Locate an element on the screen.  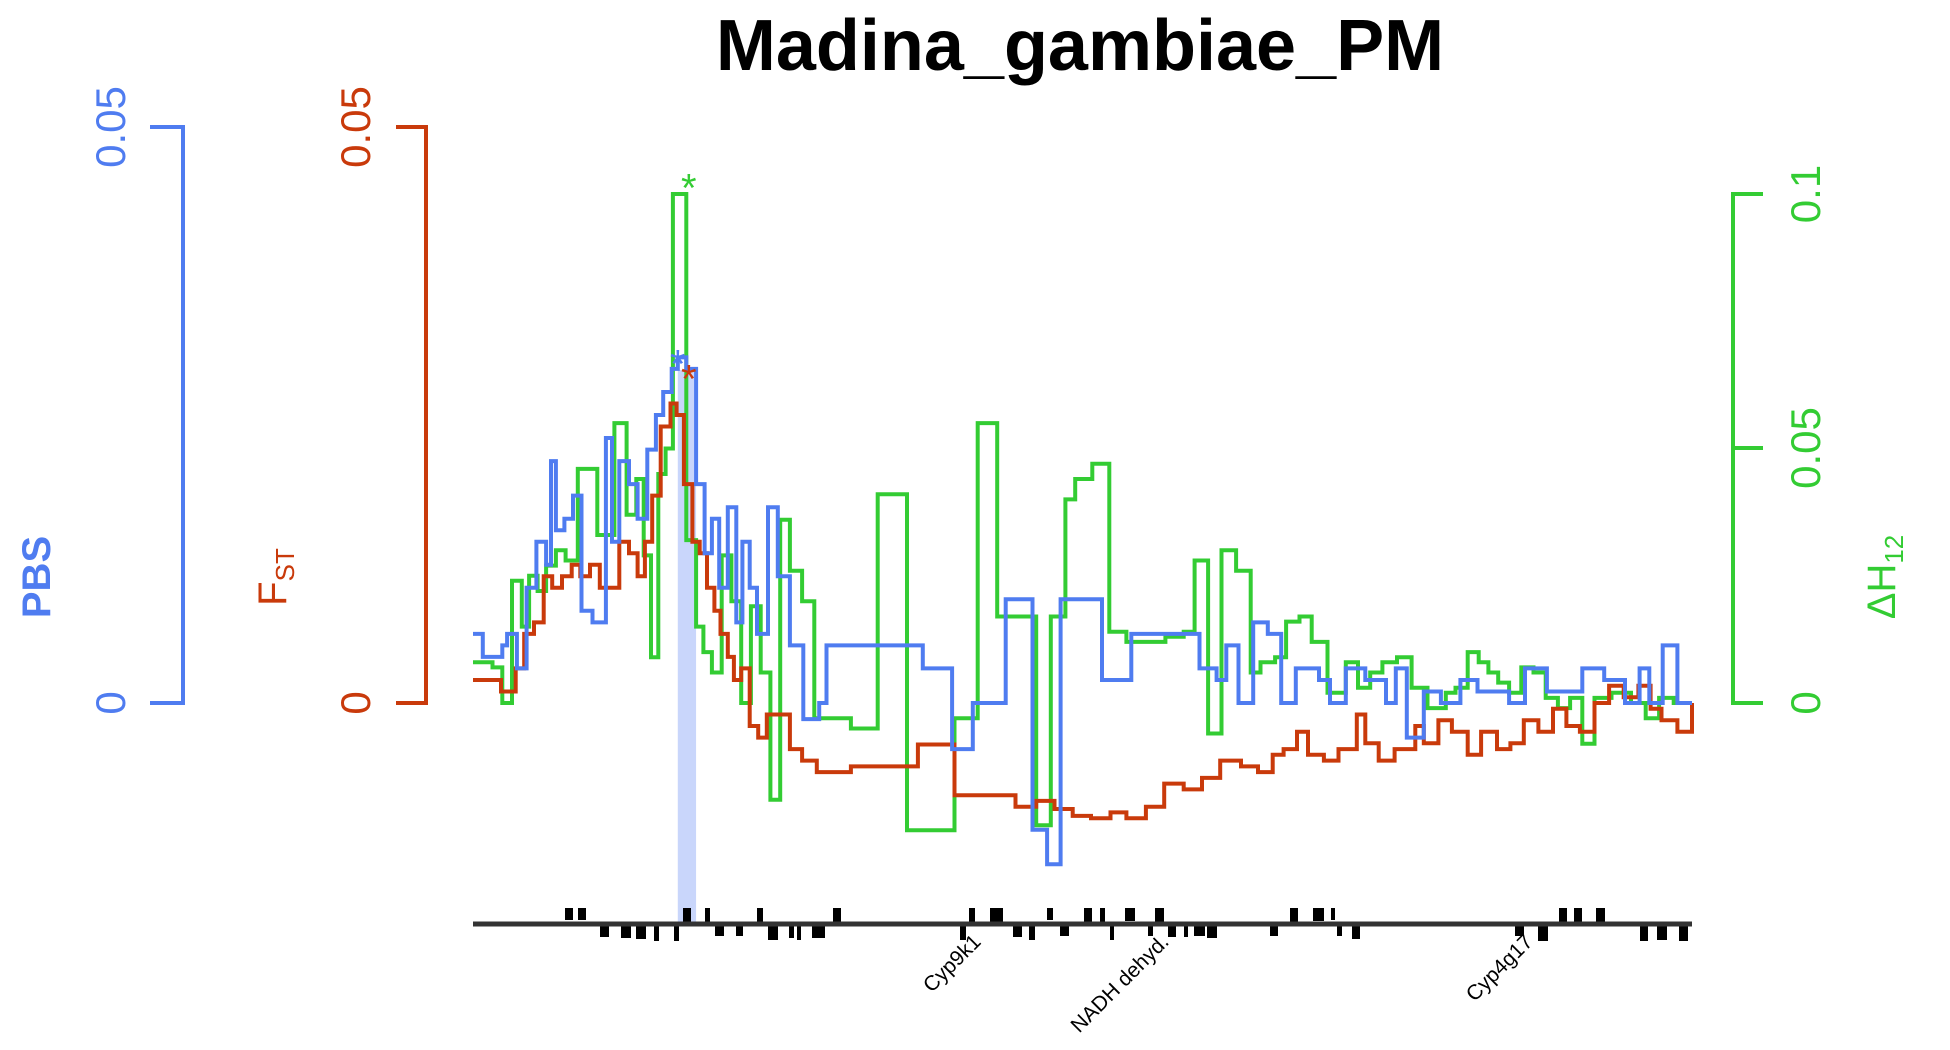
gene-track is located at coordinates (1126, 924).